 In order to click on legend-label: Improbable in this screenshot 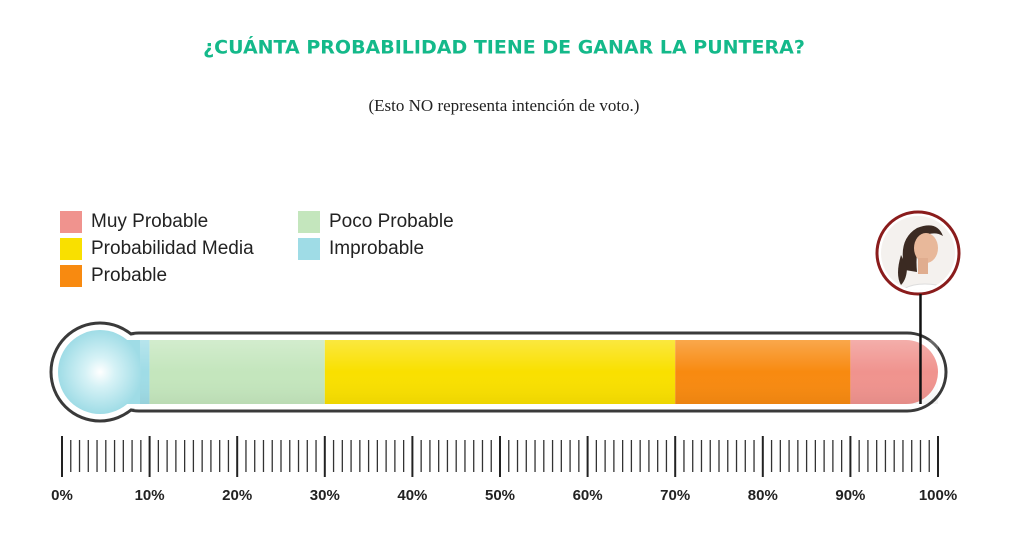, I will do `click(376, 248)`.